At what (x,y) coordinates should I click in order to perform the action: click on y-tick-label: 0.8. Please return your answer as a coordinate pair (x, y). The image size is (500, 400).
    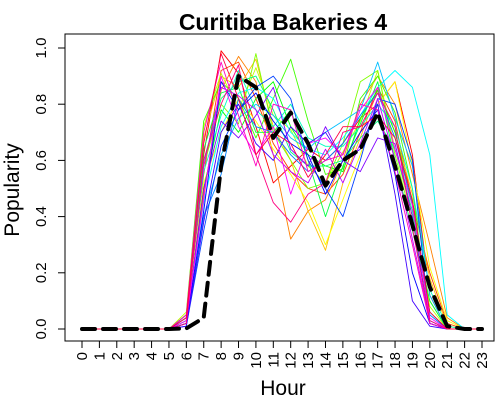
    Looking at the image, I should click on (41, 104).